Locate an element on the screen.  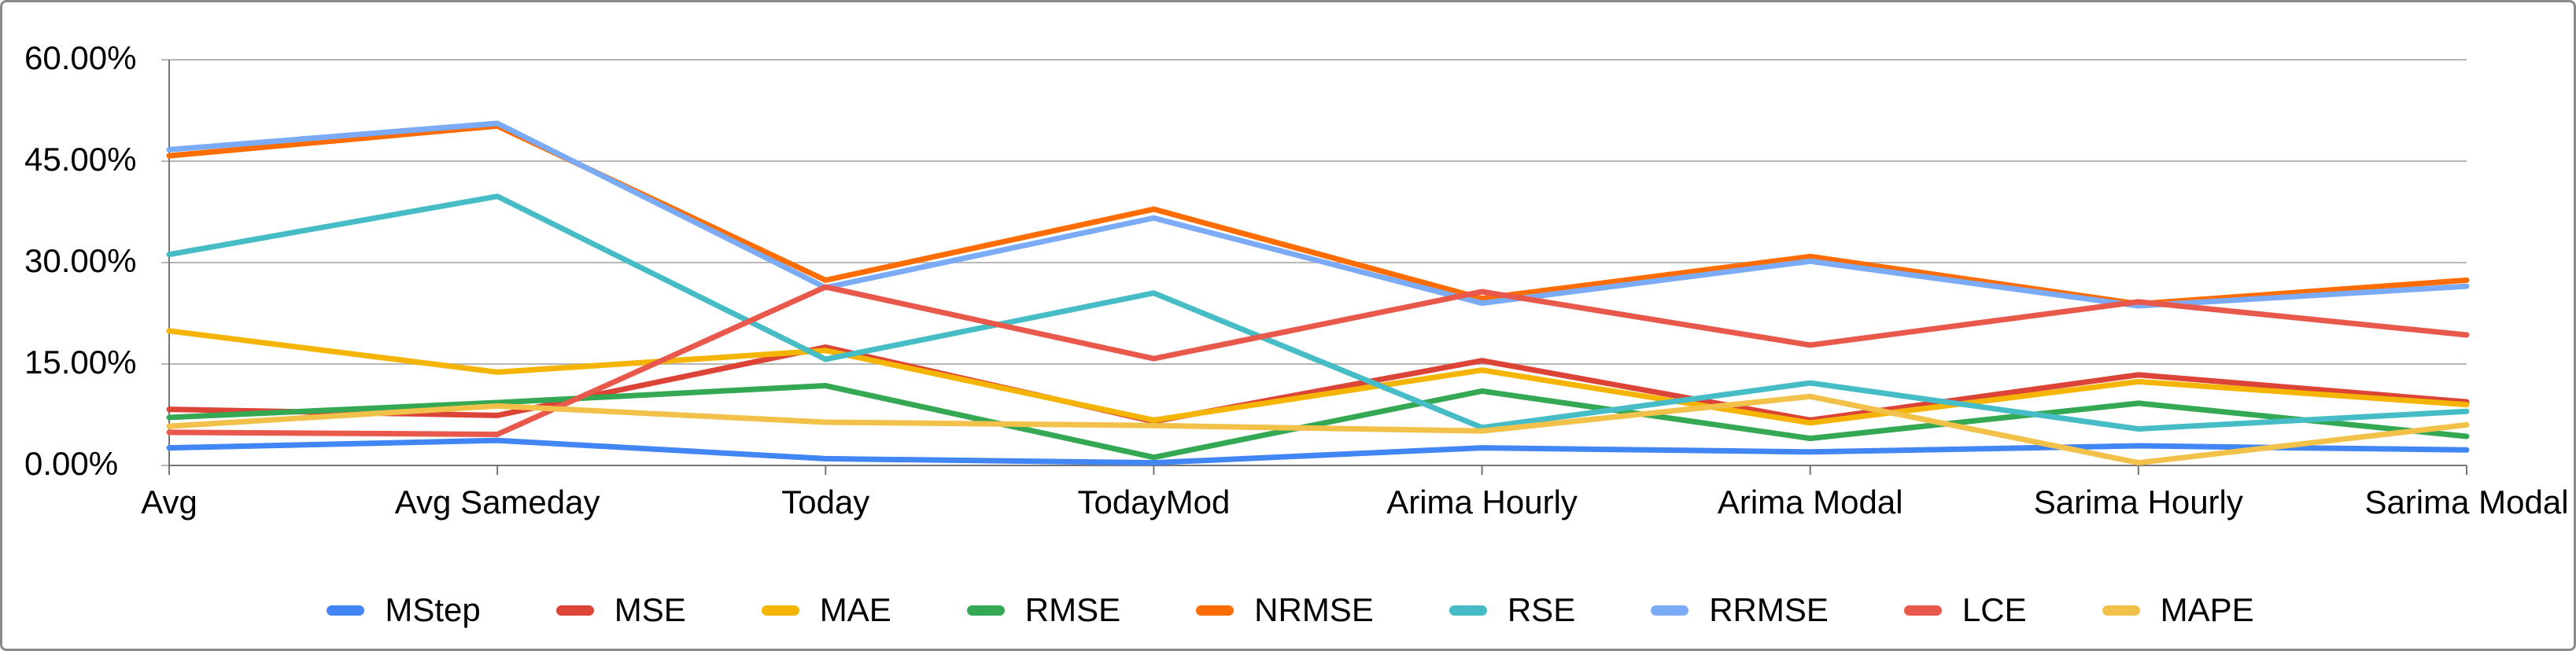
legend-swatch-NRMSE is located at coordinates (1215, 611).